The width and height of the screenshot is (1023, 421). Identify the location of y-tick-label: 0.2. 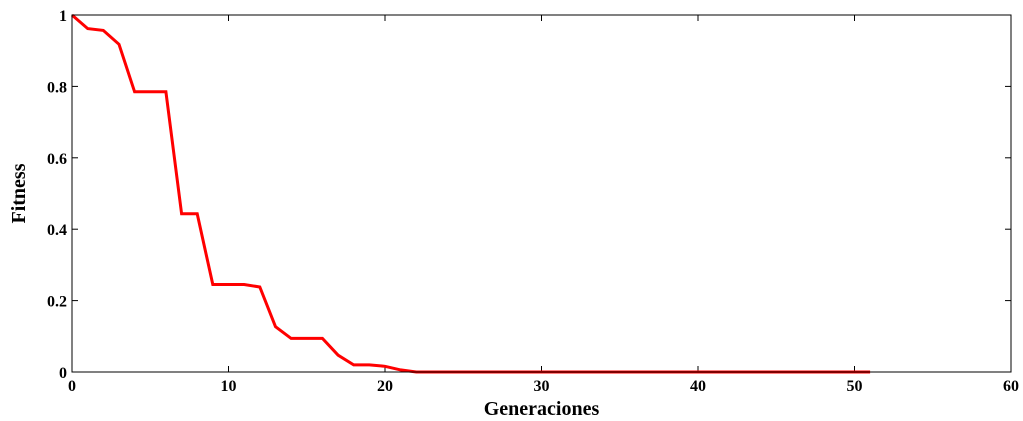
(57, 302).